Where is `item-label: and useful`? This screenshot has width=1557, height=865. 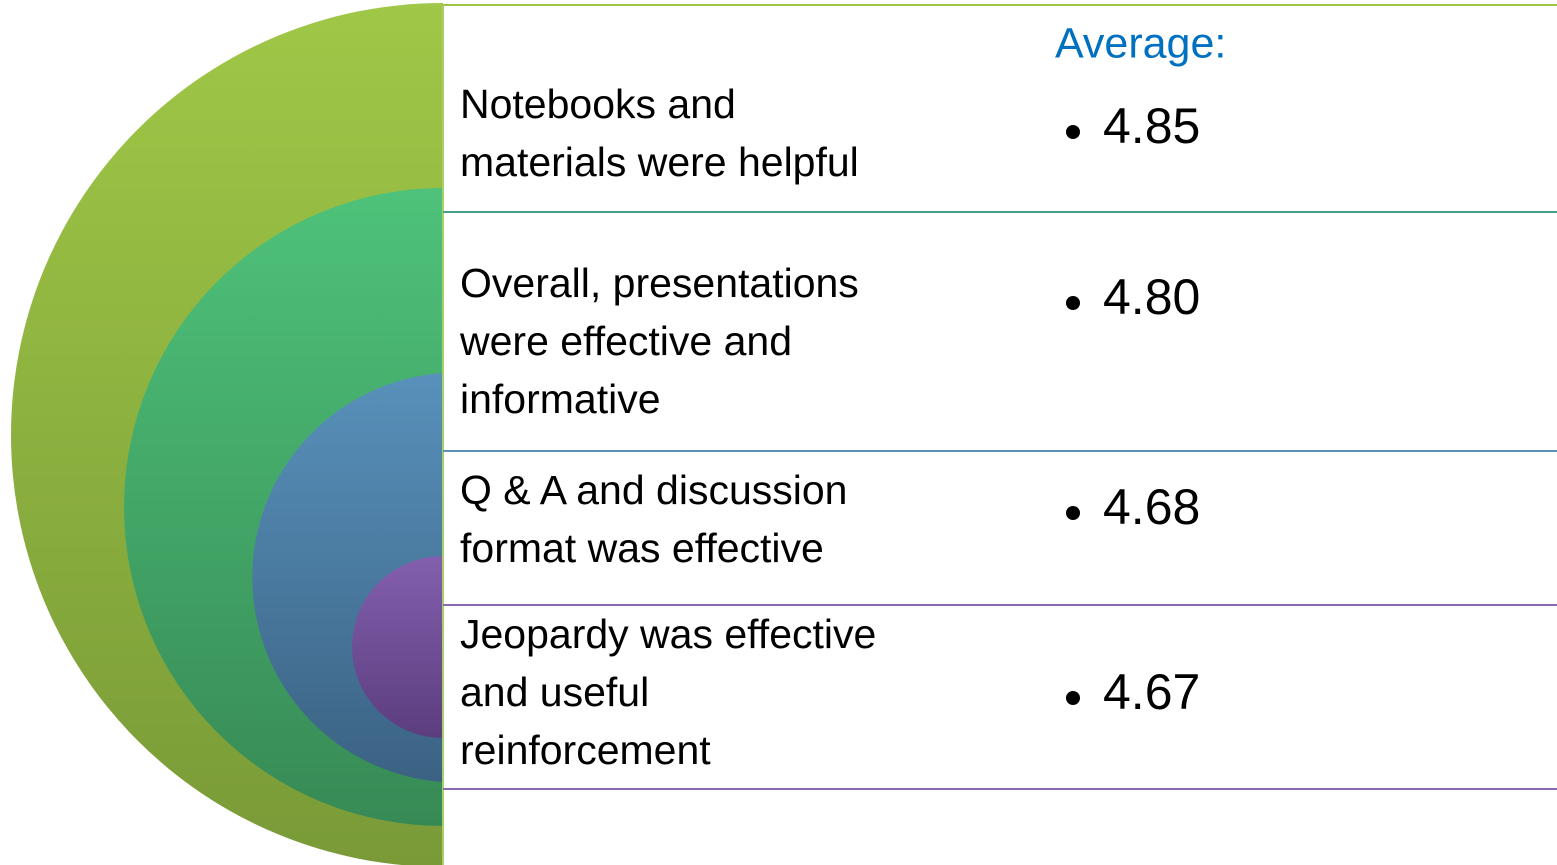
item-label: and useful is located at coordinates (554, 692).